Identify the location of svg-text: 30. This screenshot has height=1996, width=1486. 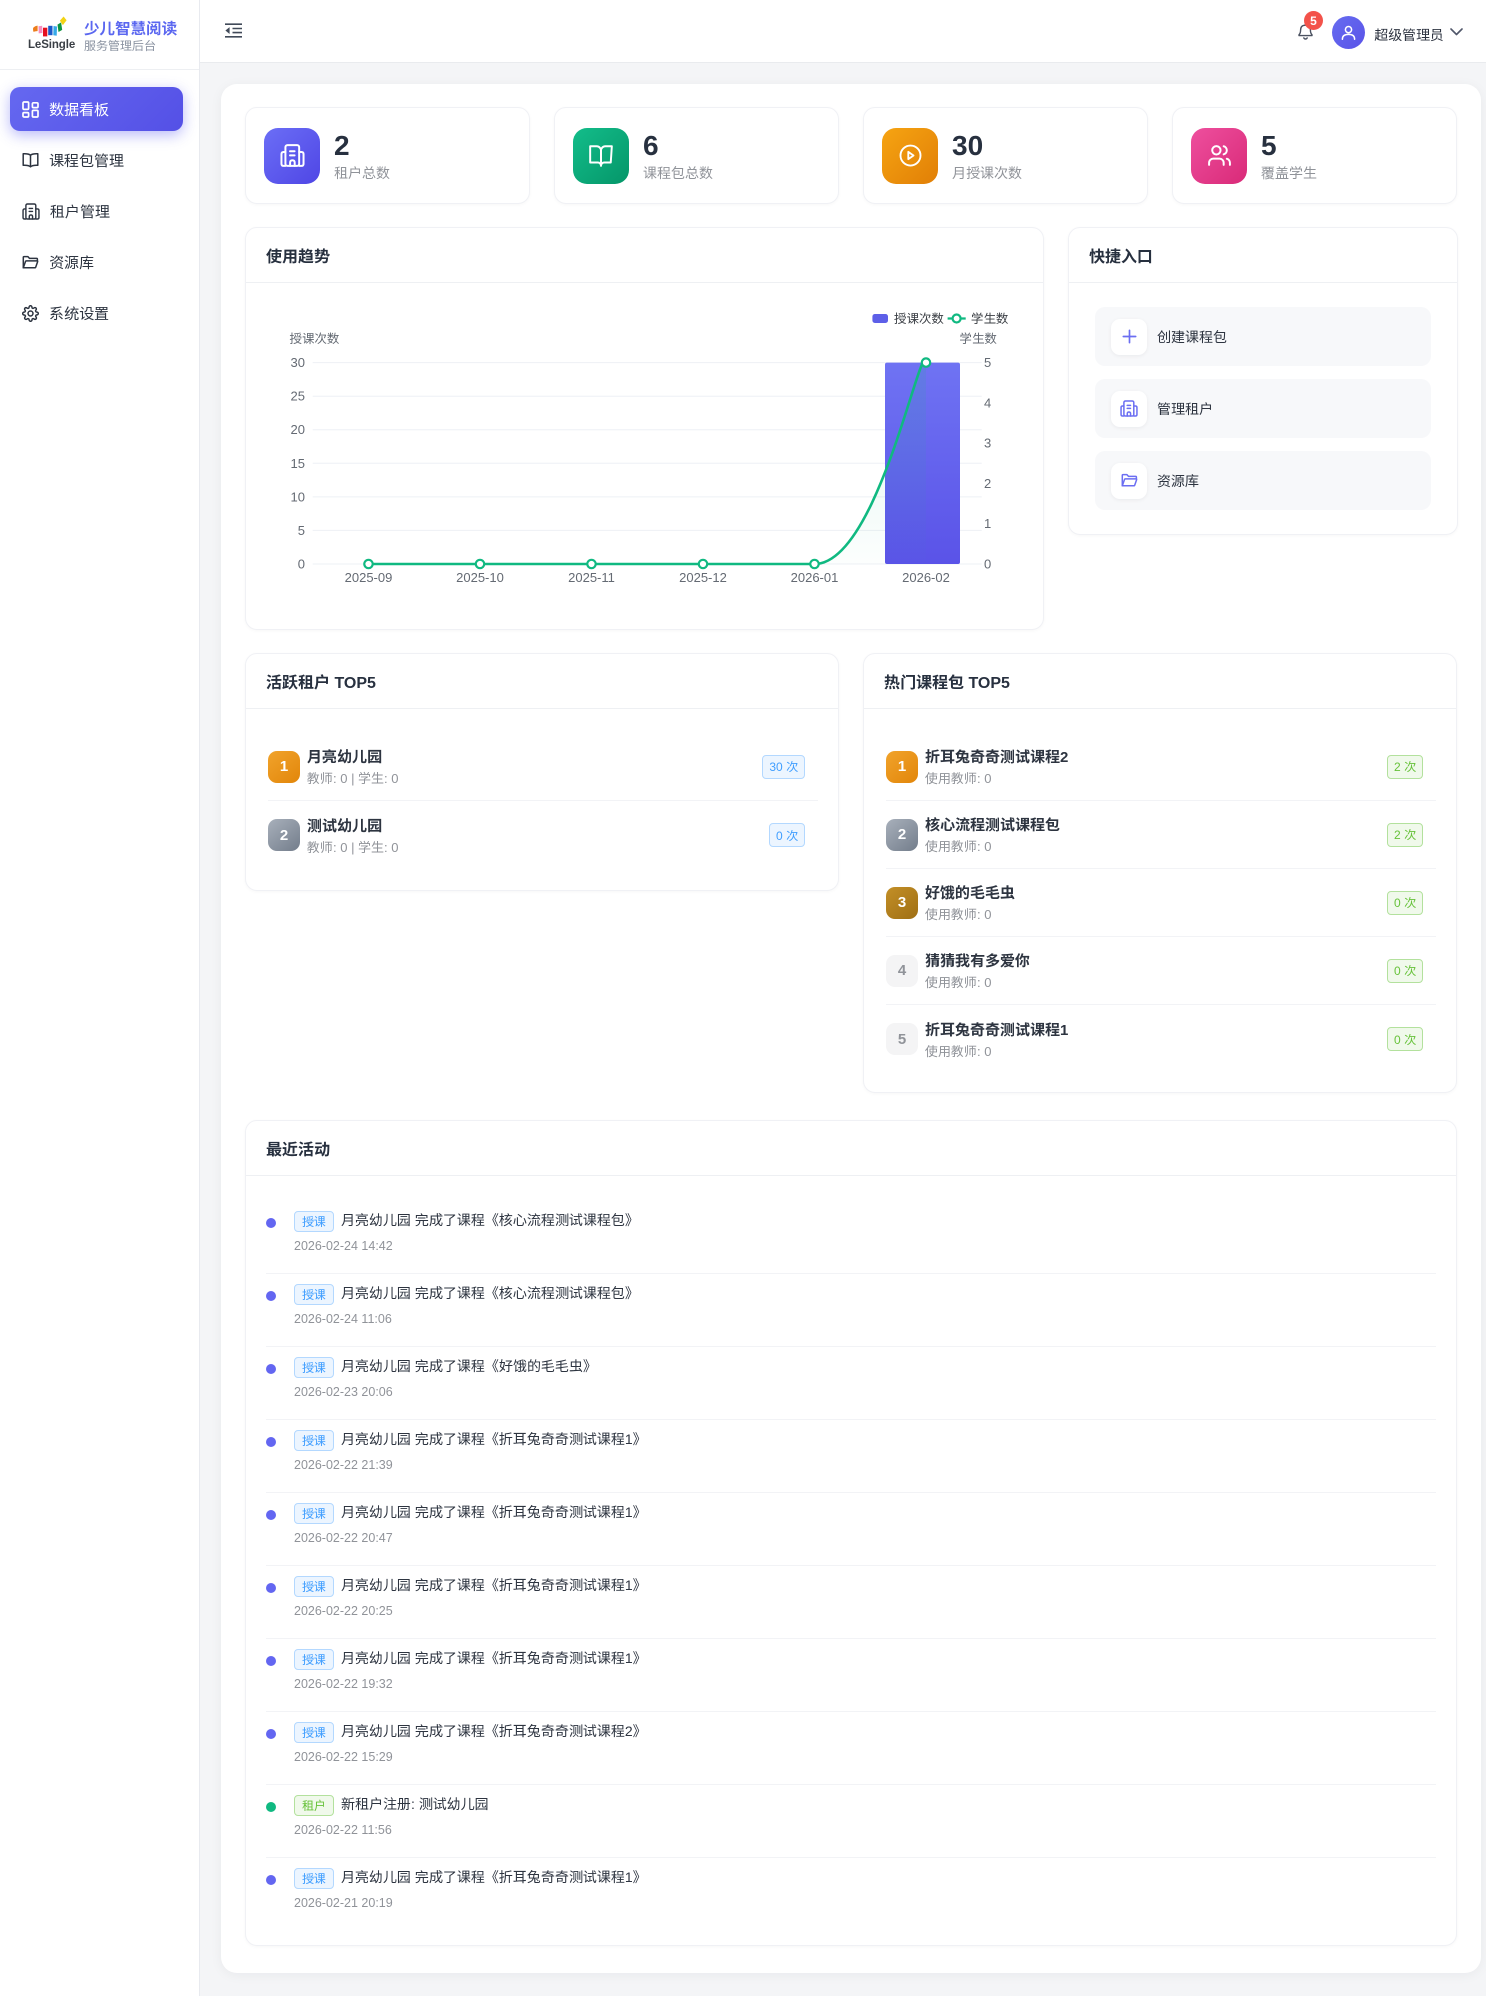
(298, 362).